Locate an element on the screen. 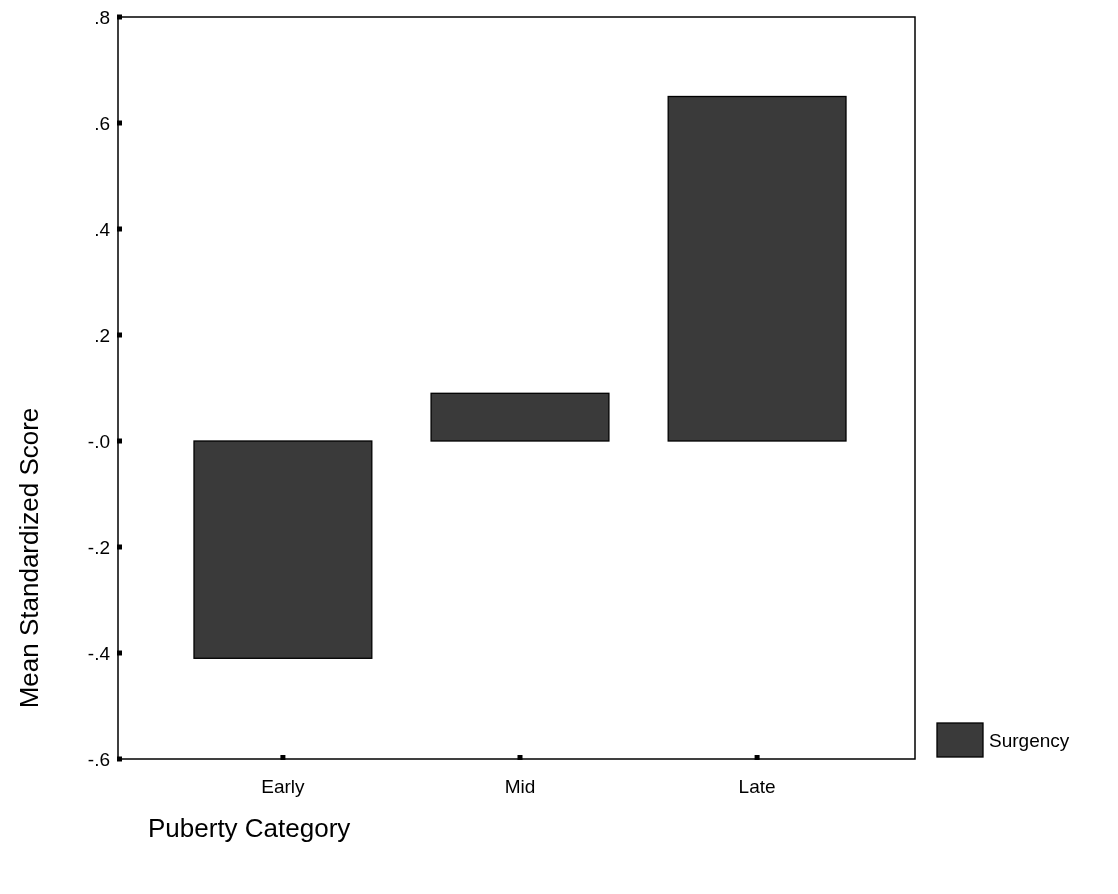 The height and width of the screenshot is (894, 1118). x-axis-title: Puberty Category is located at coordinates (249, 828).